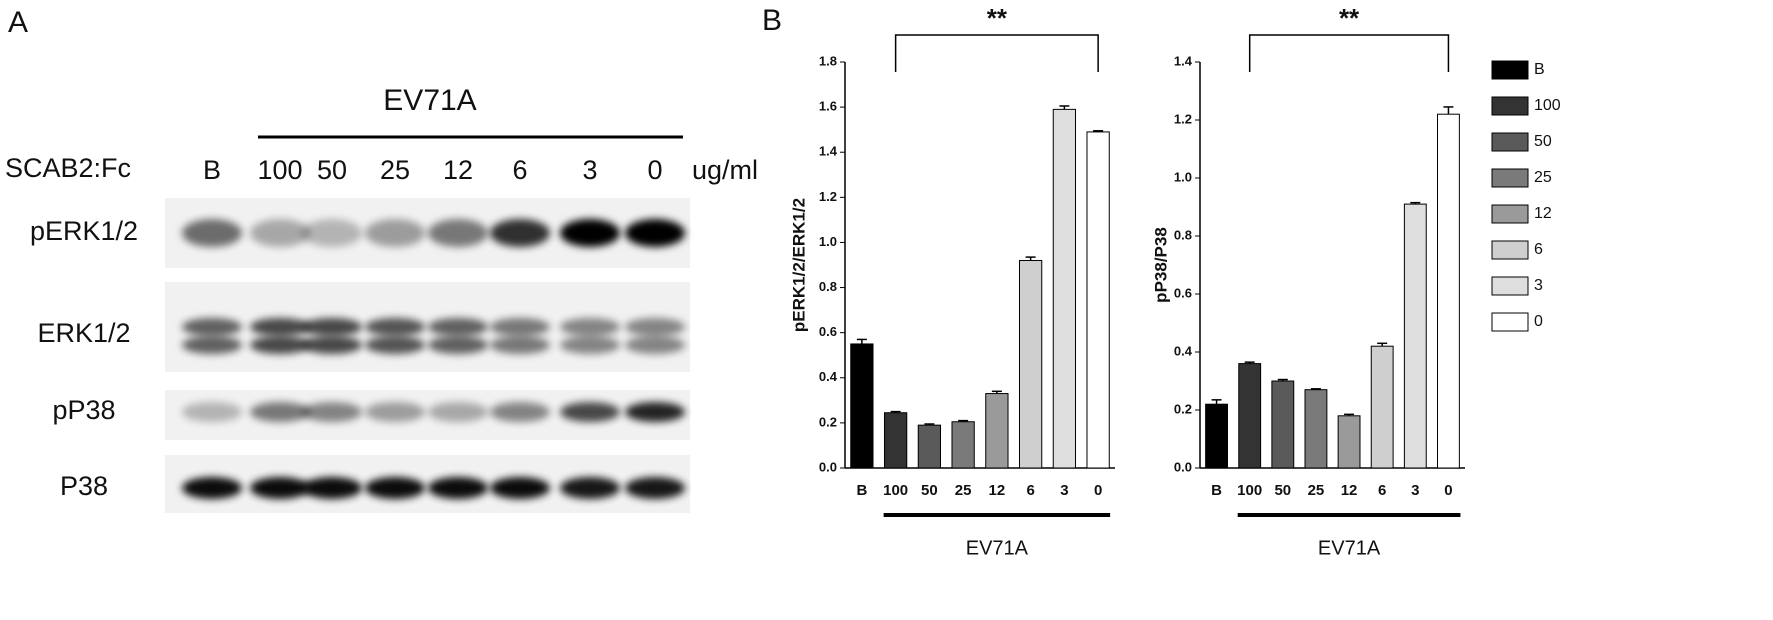 This screenshot has height=620, width=1773. I want to click on y-axis-title: pP38/P38, so click(1160, 265).